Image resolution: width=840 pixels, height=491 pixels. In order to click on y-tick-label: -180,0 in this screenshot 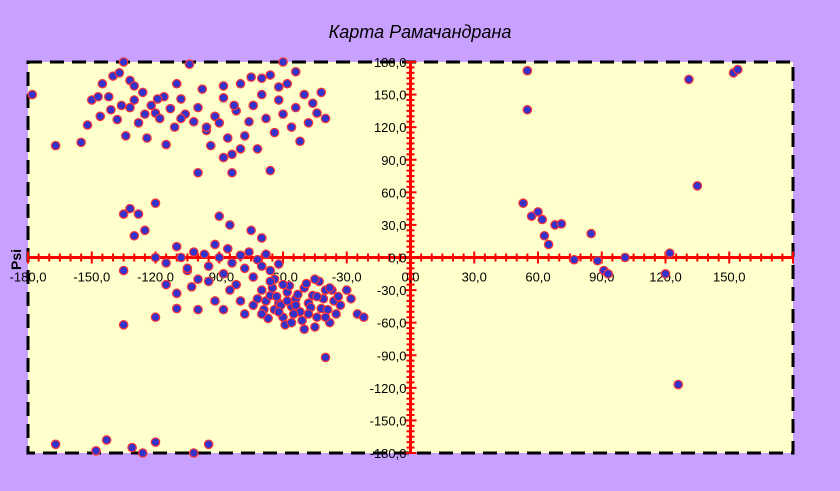, I will do `click(388, 453)`.